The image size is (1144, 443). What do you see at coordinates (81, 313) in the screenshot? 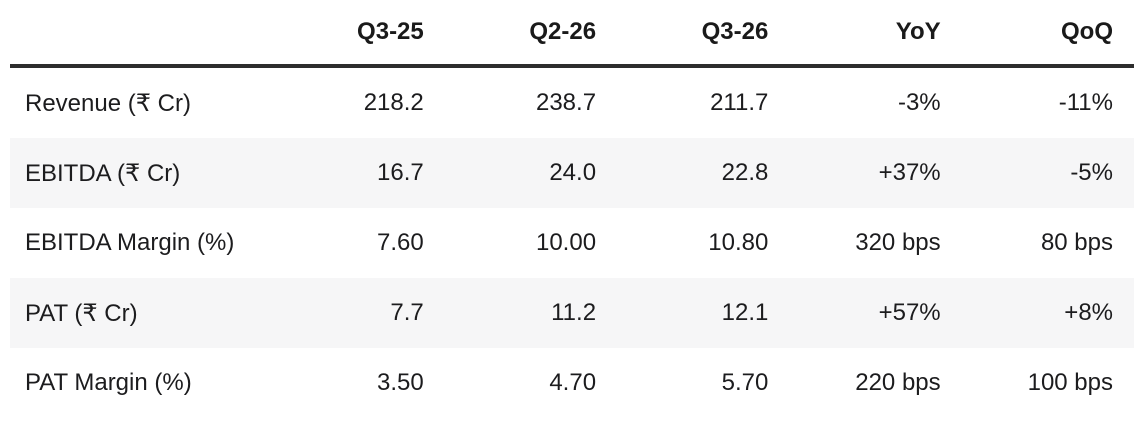
I see `metric-label: PAT (₹ Cr)` at bounding box center [81, 313].